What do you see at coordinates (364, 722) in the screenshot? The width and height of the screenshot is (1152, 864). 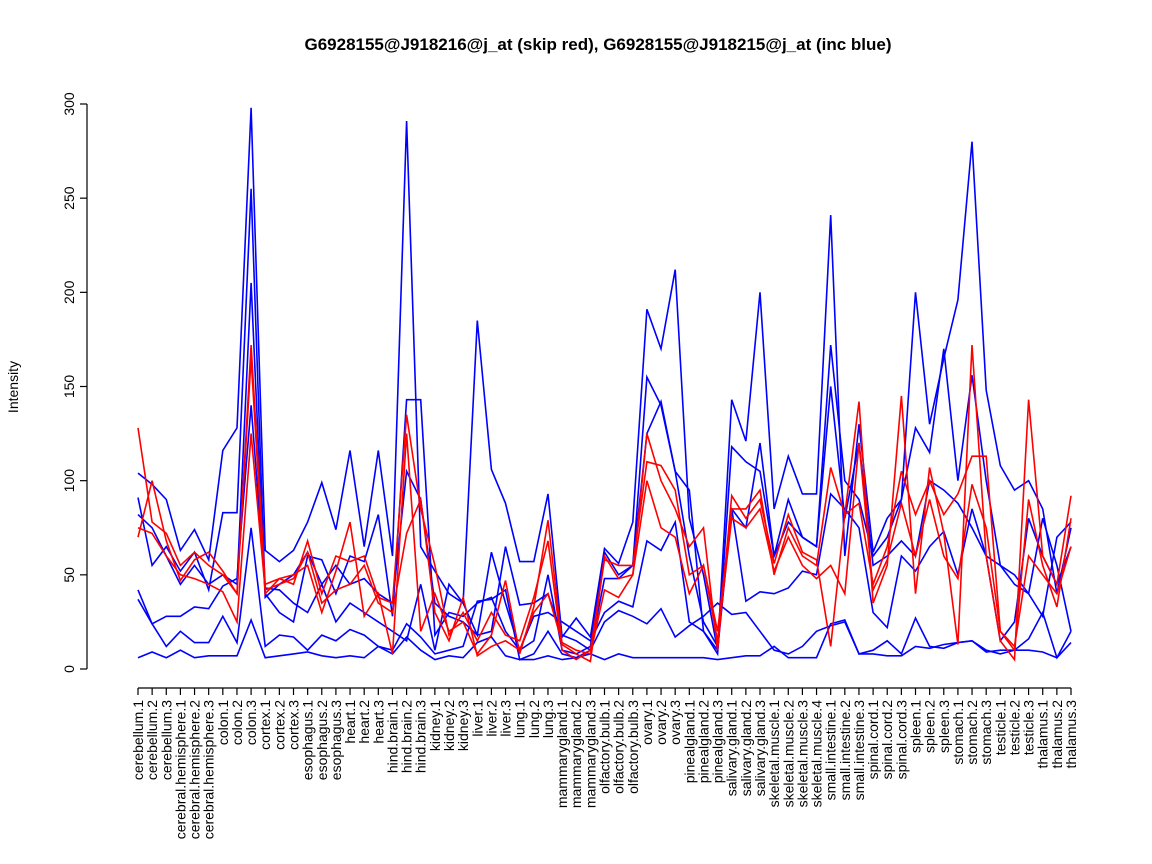 I see `x-tick-label: heart.2` at bounding box center [364, 722].